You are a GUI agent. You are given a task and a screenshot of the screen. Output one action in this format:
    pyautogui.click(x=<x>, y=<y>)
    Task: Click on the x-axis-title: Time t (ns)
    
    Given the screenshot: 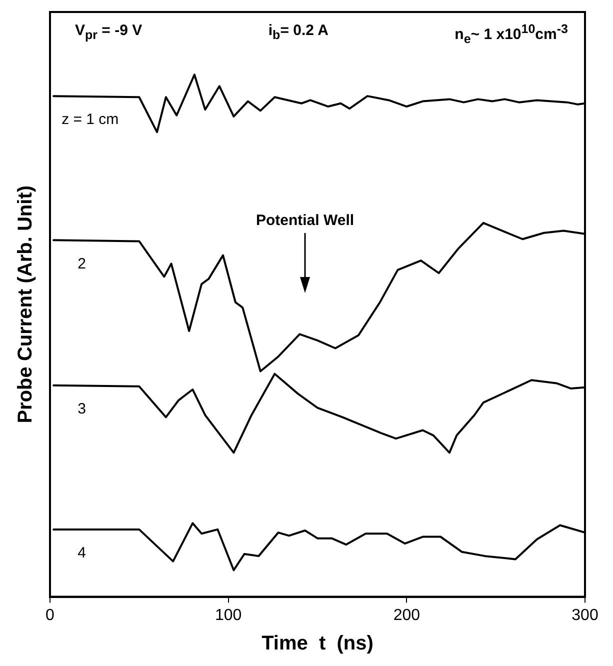 What is the action you would take?
    pyautogui.click(x=318, y=643)
    